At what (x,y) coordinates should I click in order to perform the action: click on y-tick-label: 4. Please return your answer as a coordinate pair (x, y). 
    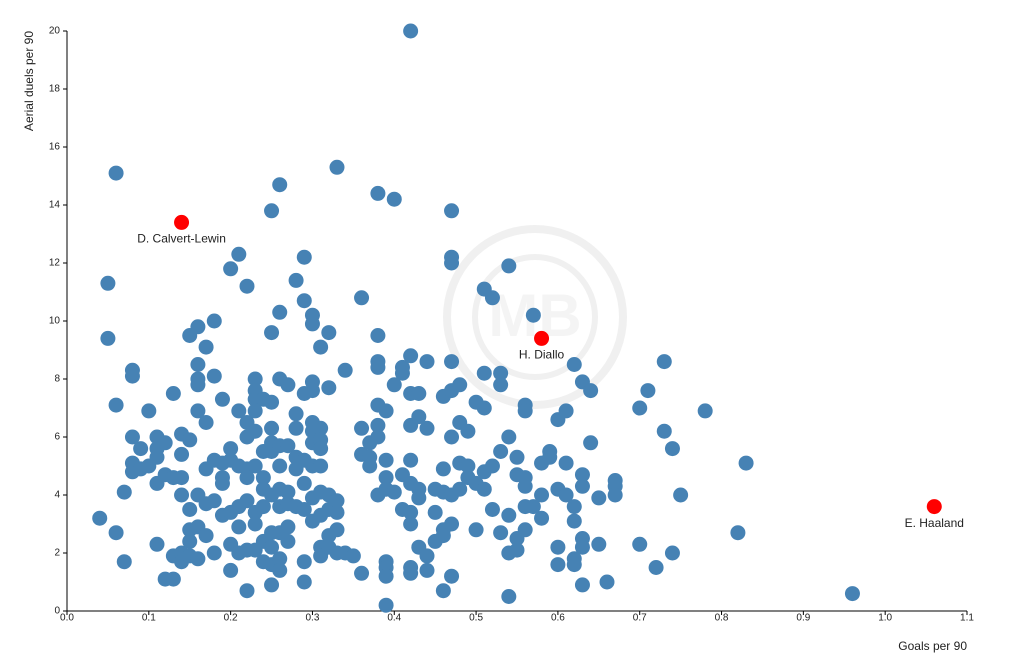
    Looking at the image, I should click on (57, 495).